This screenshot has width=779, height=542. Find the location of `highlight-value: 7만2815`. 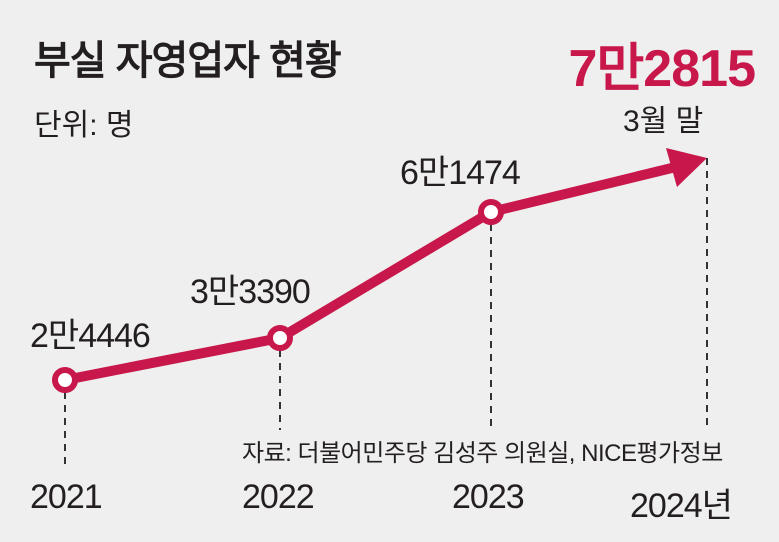

highlight-value: 7만2815 is located at coordinates (662, 69).